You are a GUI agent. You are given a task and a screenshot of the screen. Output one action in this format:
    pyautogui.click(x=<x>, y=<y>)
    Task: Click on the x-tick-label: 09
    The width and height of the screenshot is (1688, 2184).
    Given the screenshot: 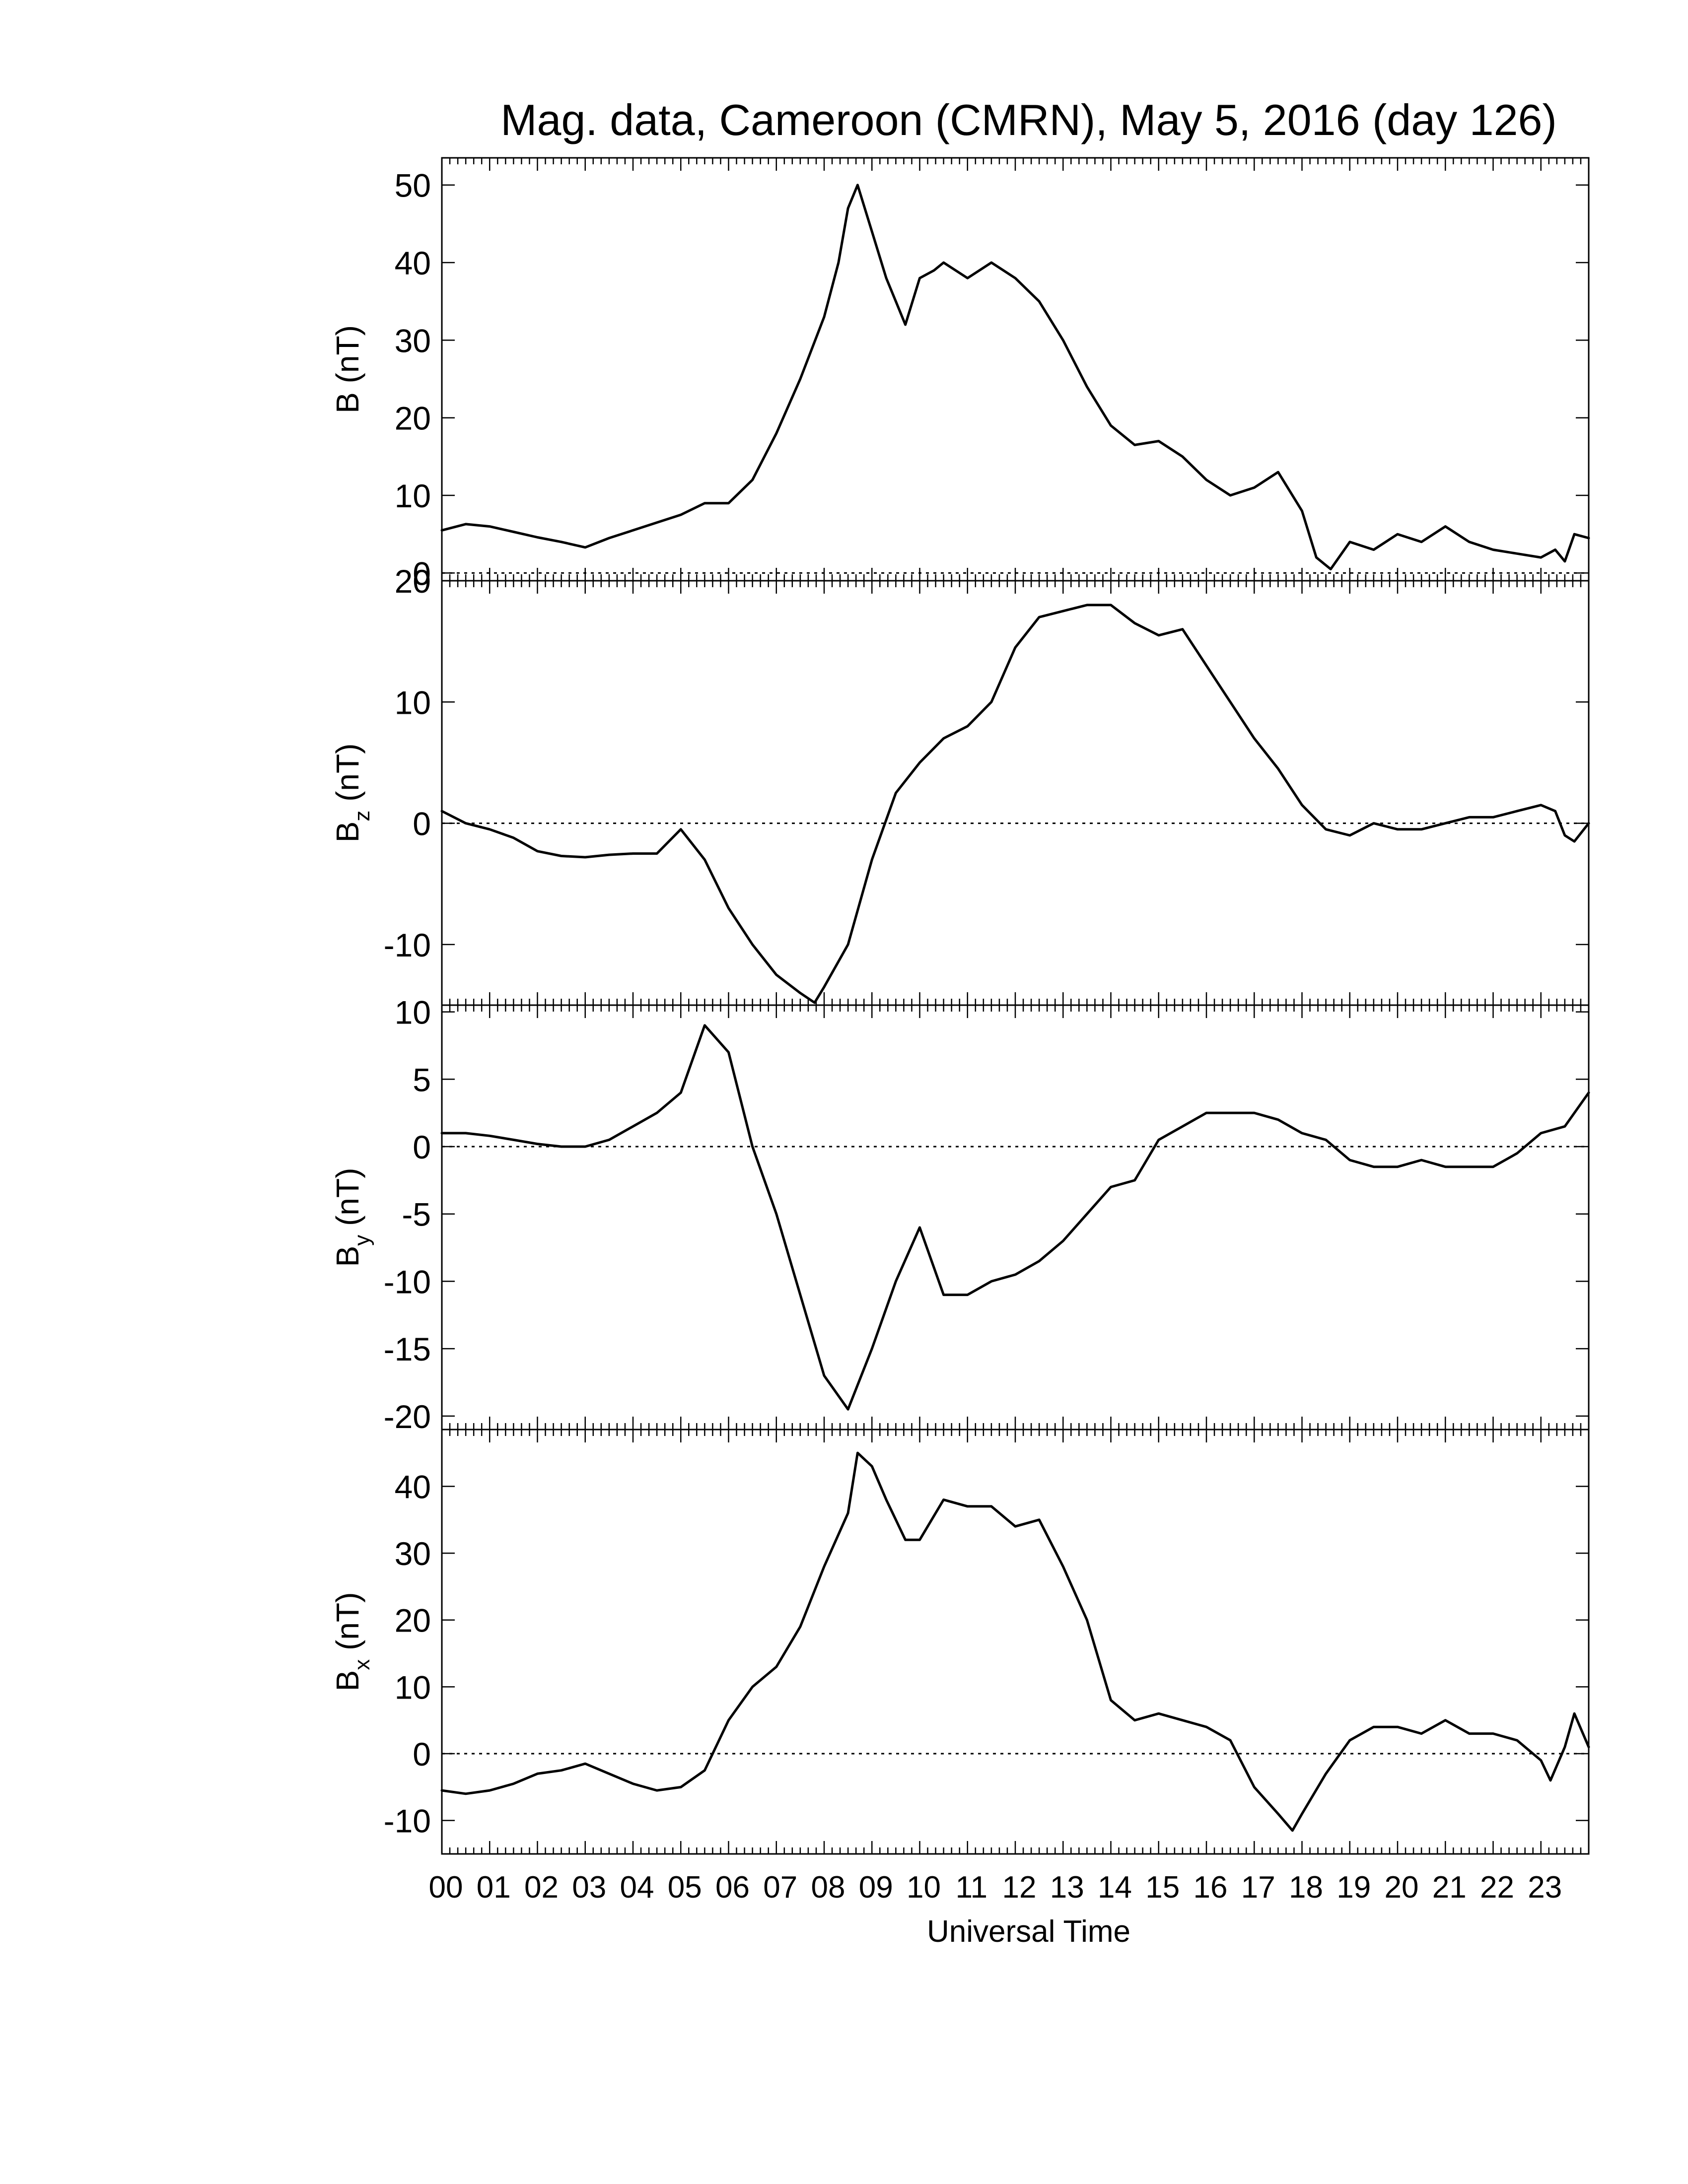 What is the action you would take?
    pyautogui.click(x=876, y=1887)
    